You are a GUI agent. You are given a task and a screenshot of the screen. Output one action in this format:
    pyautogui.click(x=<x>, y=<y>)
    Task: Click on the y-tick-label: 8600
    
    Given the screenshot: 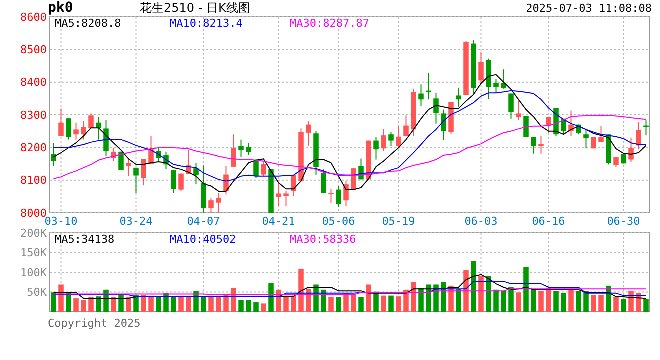 What is the action you would take?
    pyautogui.click(x=33, y=17)
    